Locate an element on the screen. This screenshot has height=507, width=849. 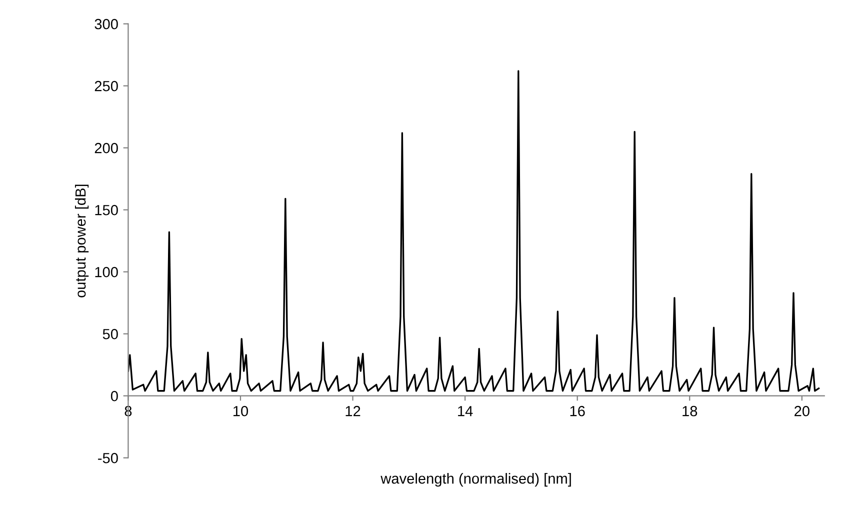
y-tick-label: 150 is located at coordinates (106, 210).